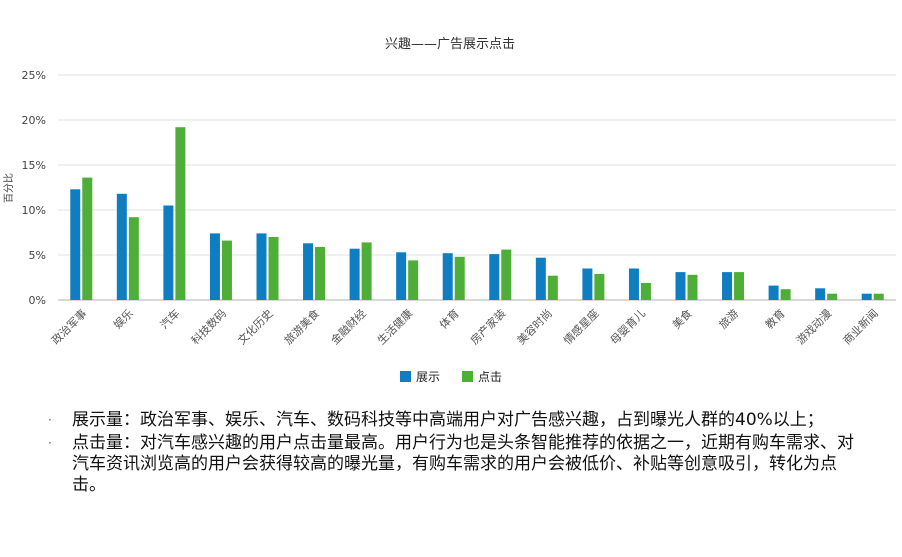 The width and height of the screenshot is (902, 557). Describe the element at coordinates (728, 318) in the screenshot. I see `x-tick-label: 旅游` at that location.